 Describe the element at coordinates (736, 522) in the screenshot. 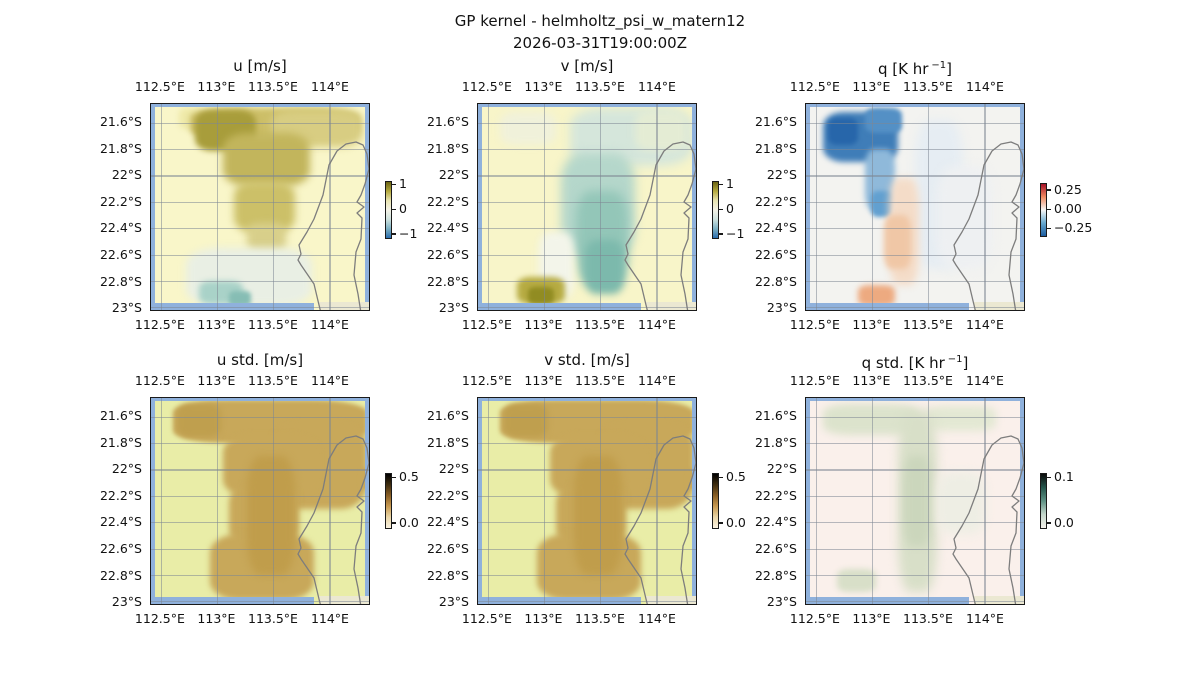

I see `colorbar-tick-label: 0.0` at that location.